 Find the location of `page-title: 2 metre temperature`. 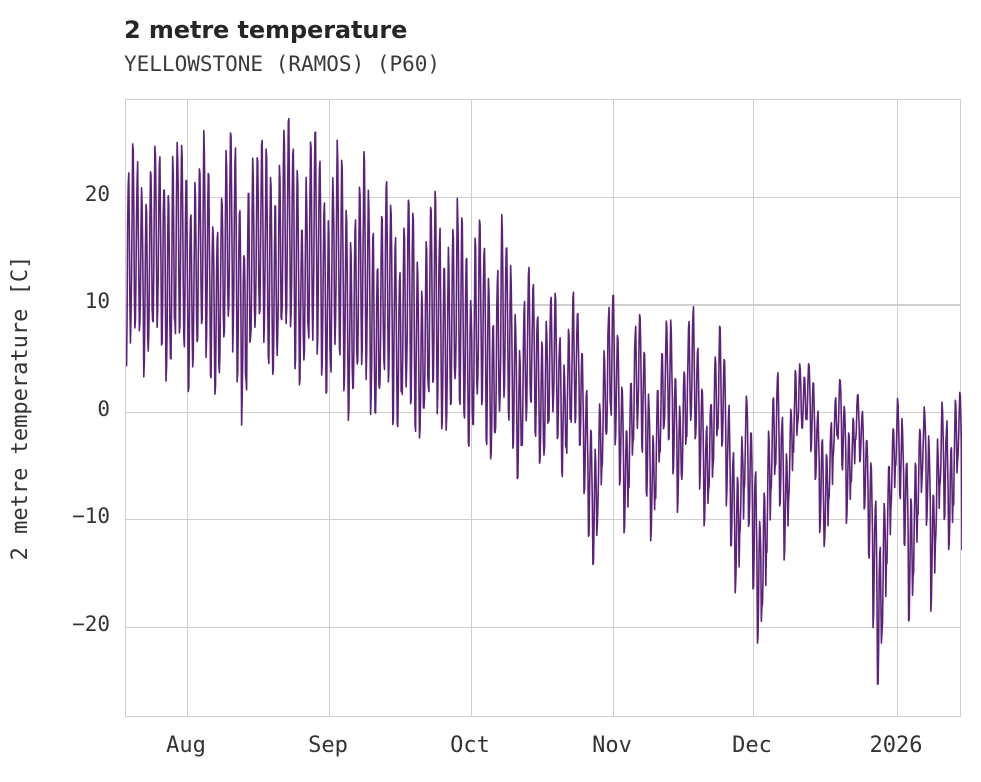

page-title: 2 metre temperature is located at coordinates (266, 30).